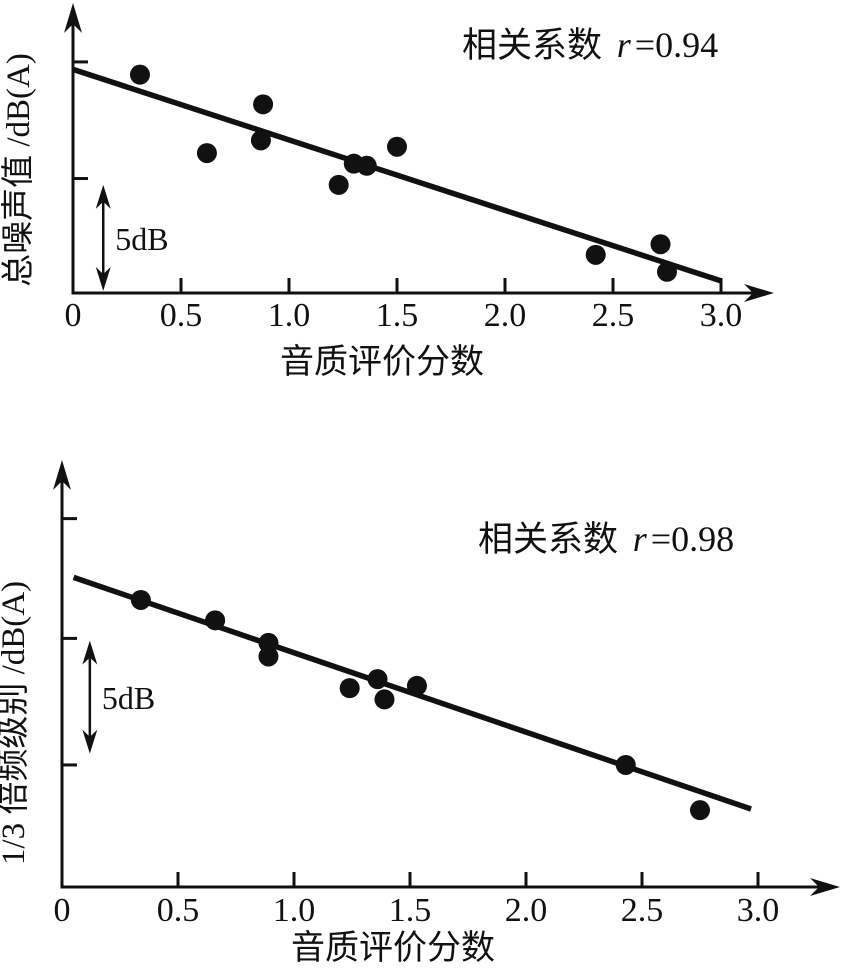 The image size is (842, 970). I want to click on y-axis-label: 总噪声值 /dB(A), so click(18, 170).